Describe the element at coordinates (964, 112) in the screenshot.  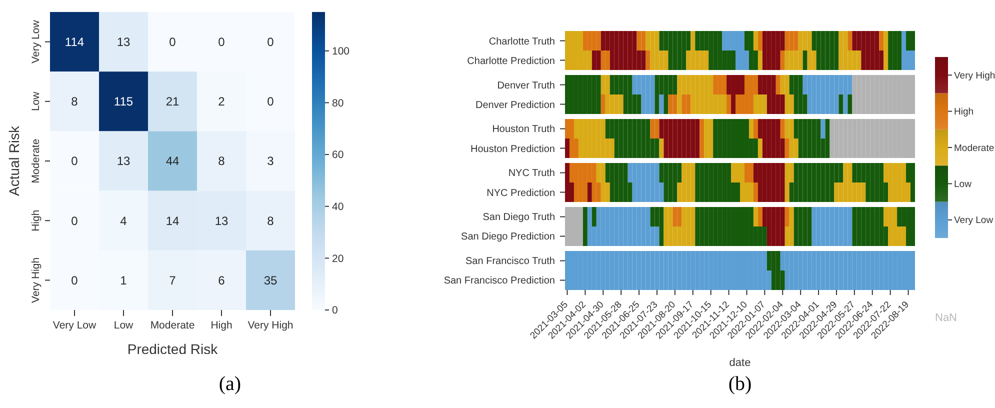
I see `color-bar-label: High` at that location.